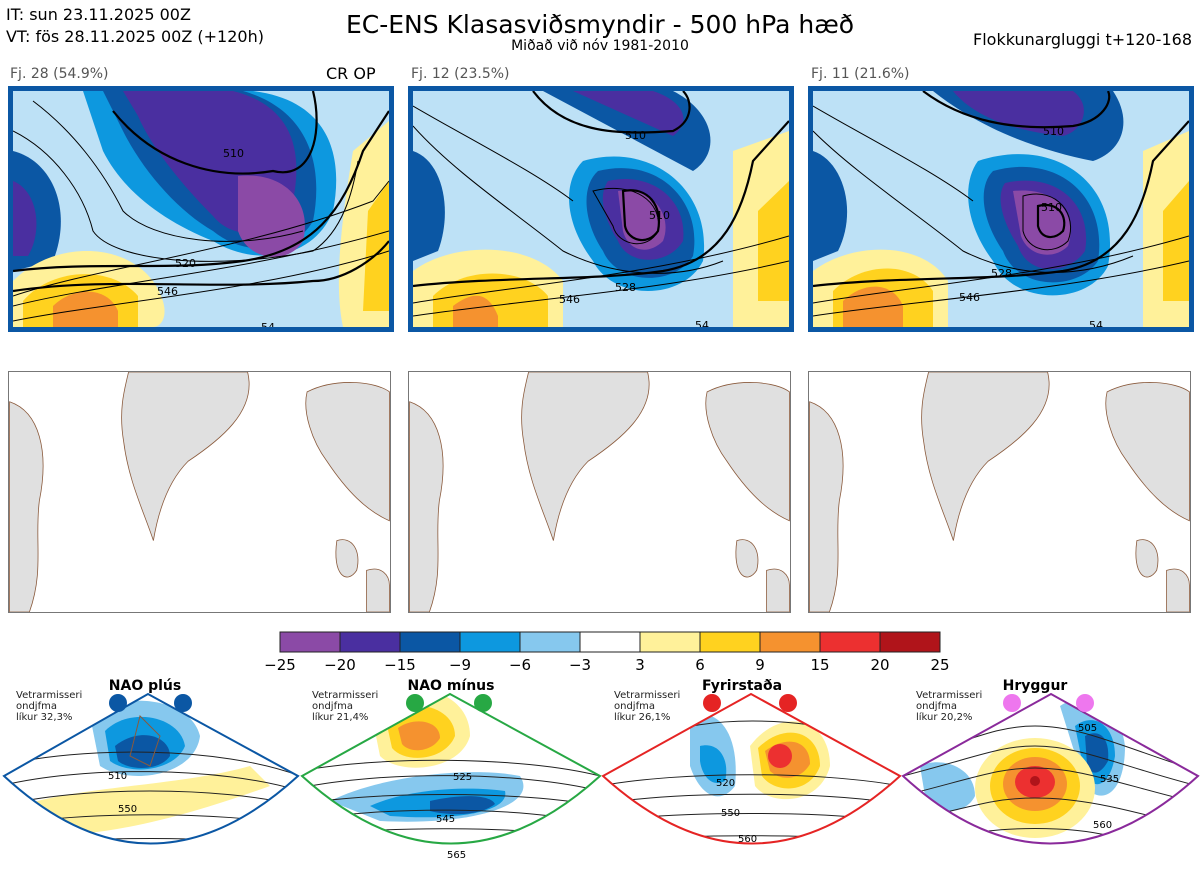 The height and width of the screenshot is (871, 1200). Describe the element at coordinates (634, 230) in the screenshot. I see `panel-2-contour-labels: 510 510 528 546 54` at that location.